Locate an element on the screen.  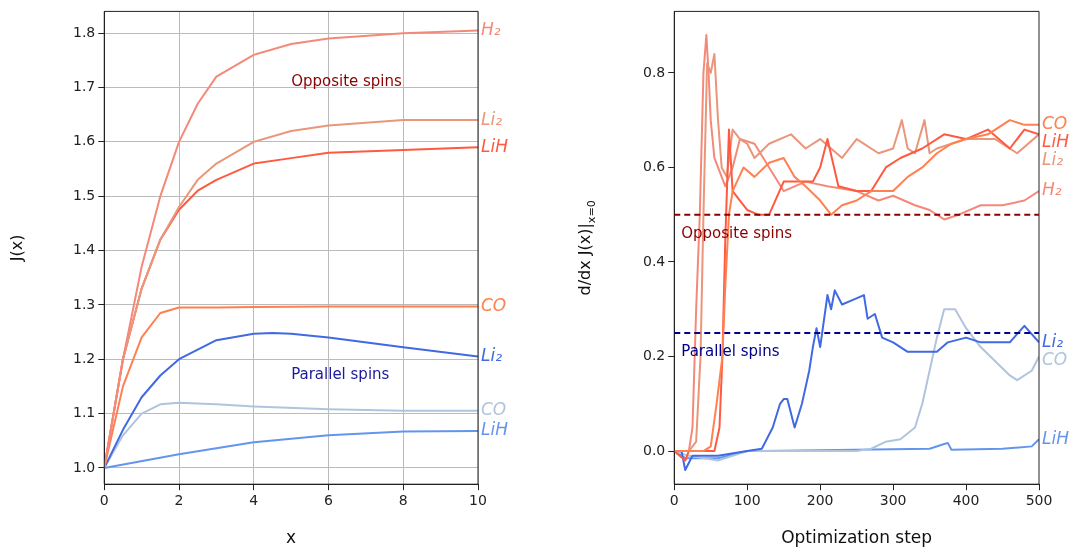
y-axis-title: J(x) is located at coordinates (16, 248).